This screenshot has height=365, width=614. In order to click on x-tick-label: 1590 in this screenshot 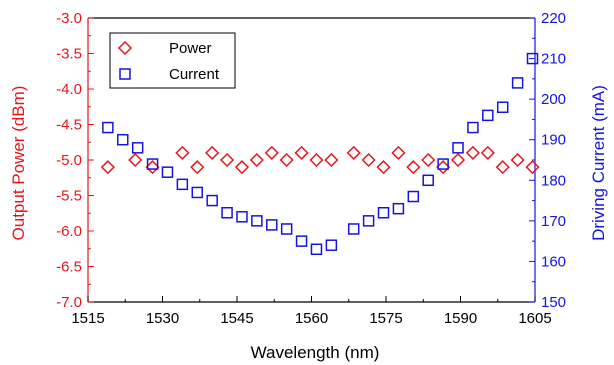, I will do `click(460, 318)`.